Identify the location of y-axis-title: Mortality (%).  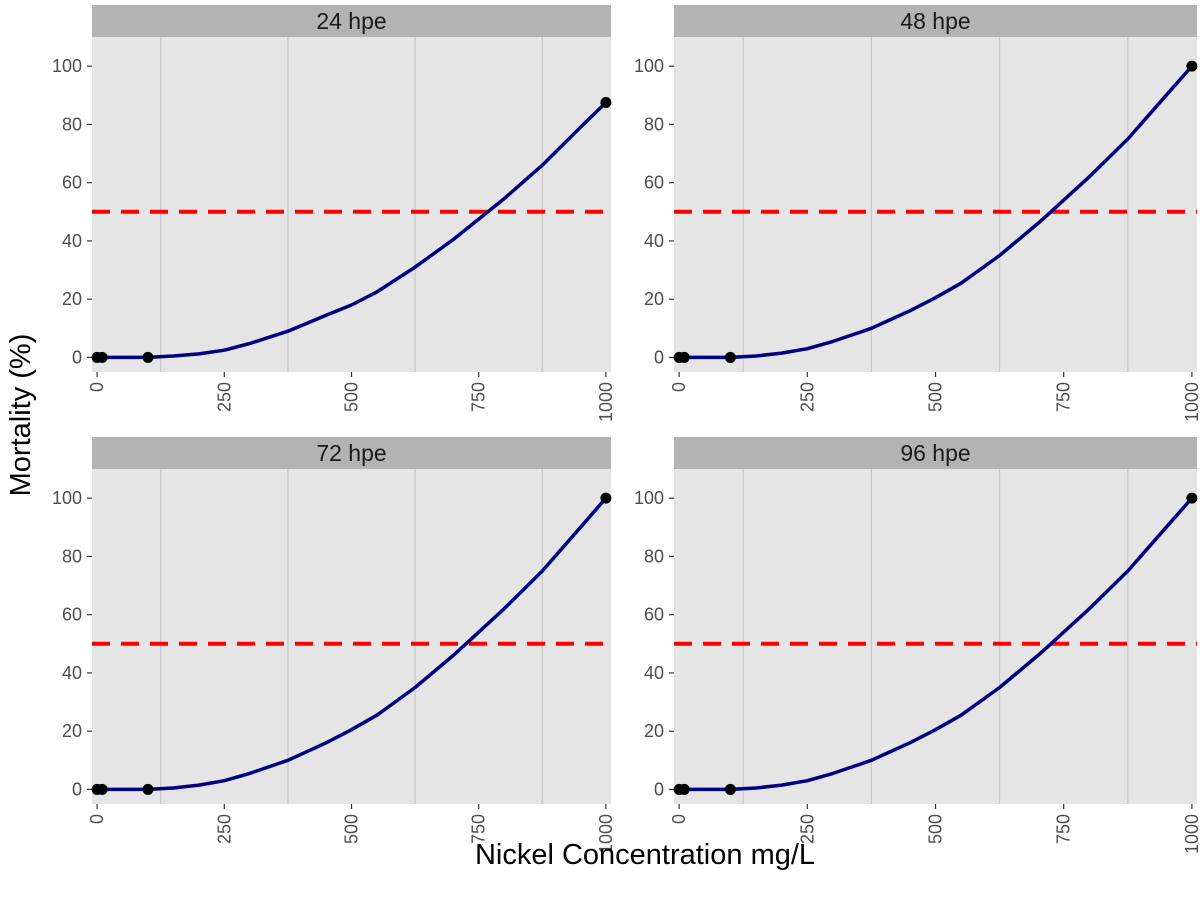
(21, 415).